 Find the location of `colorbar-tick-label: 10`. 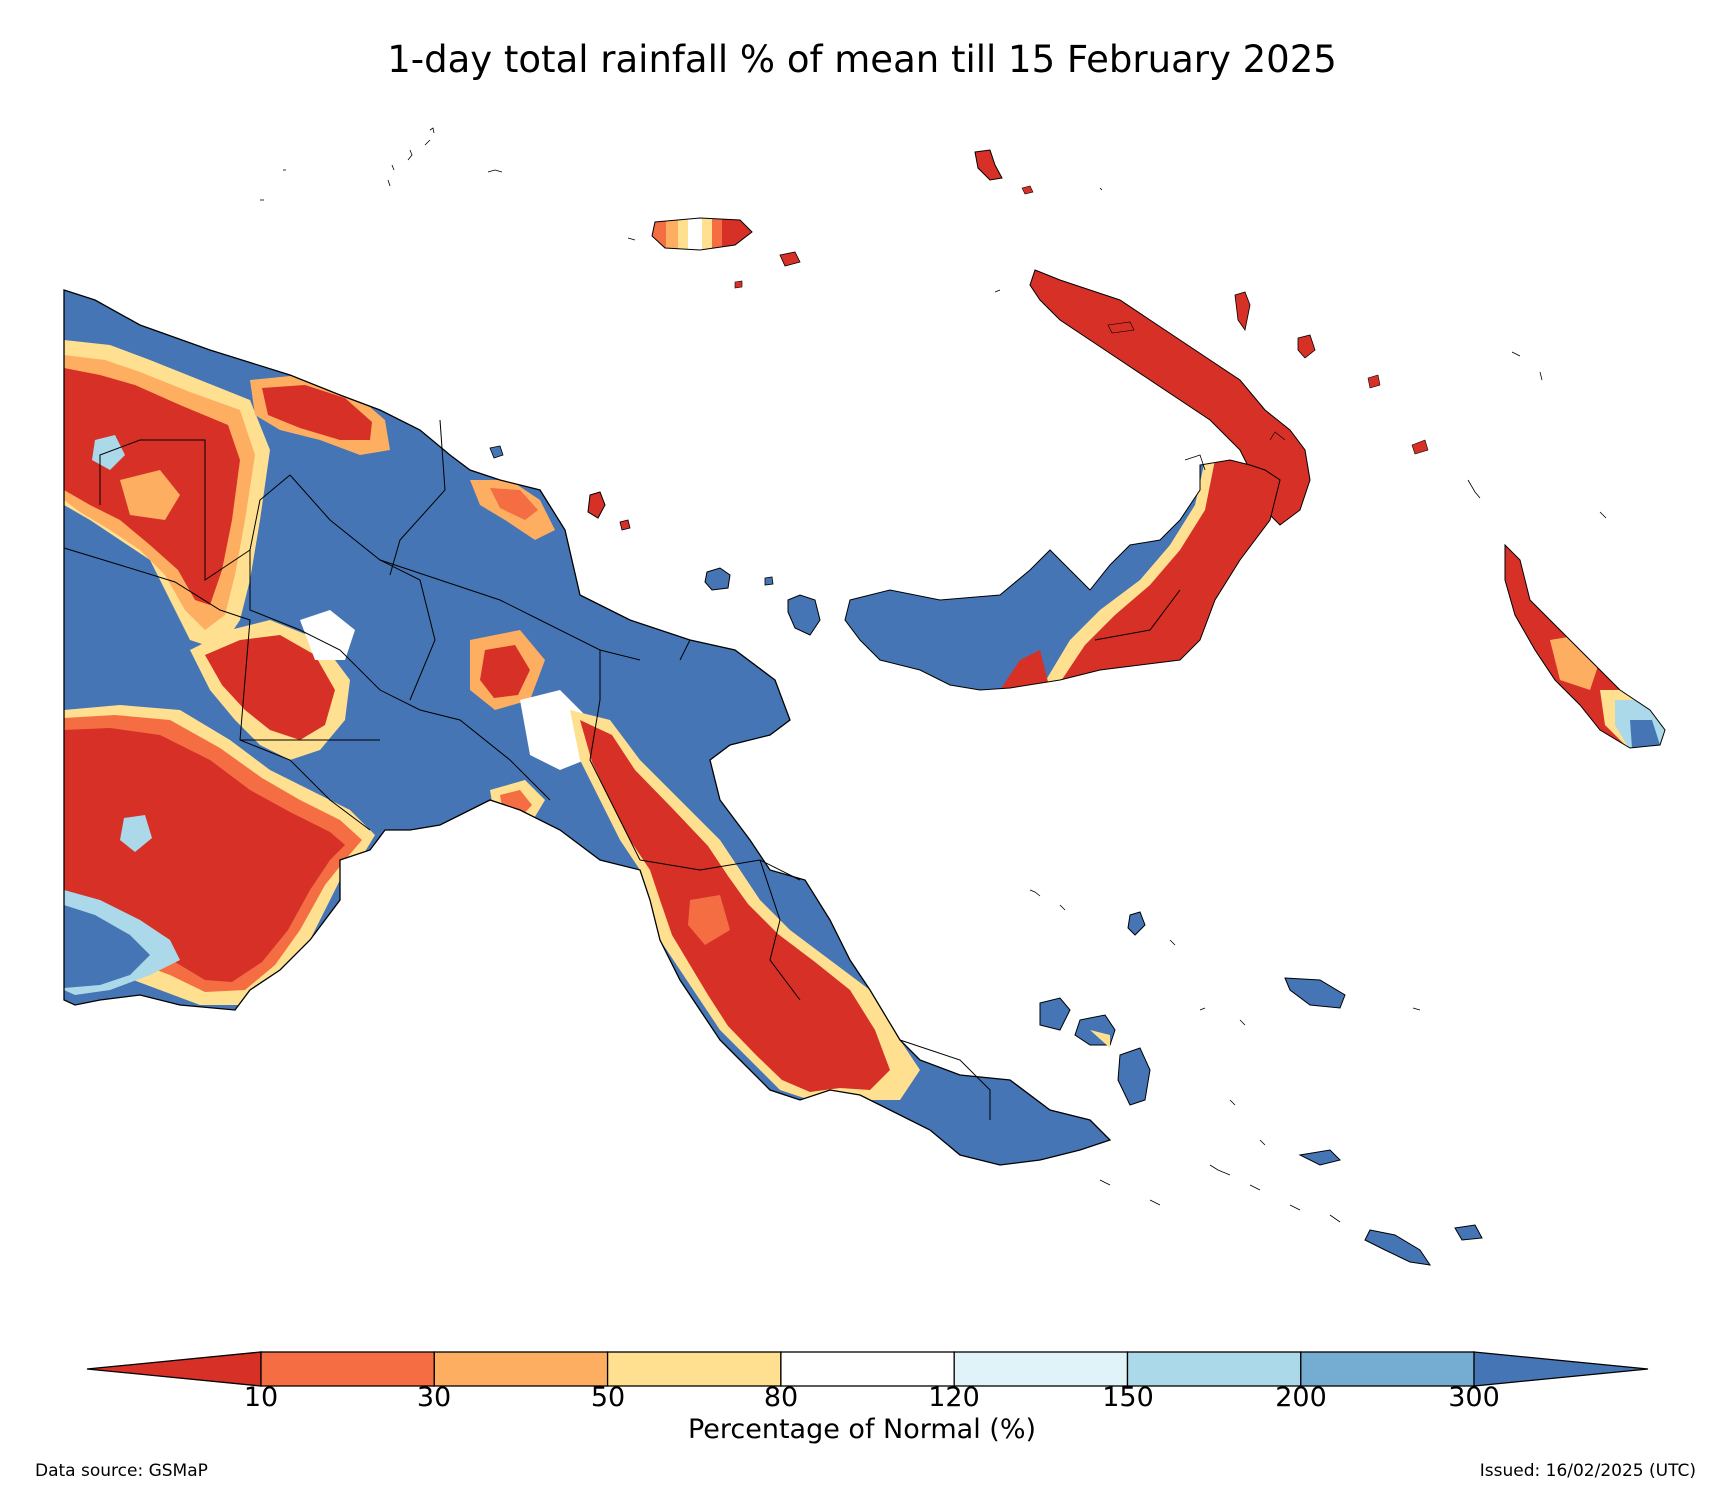

colorbar-tick-label: 10 is located at coordinates (261, 1397).